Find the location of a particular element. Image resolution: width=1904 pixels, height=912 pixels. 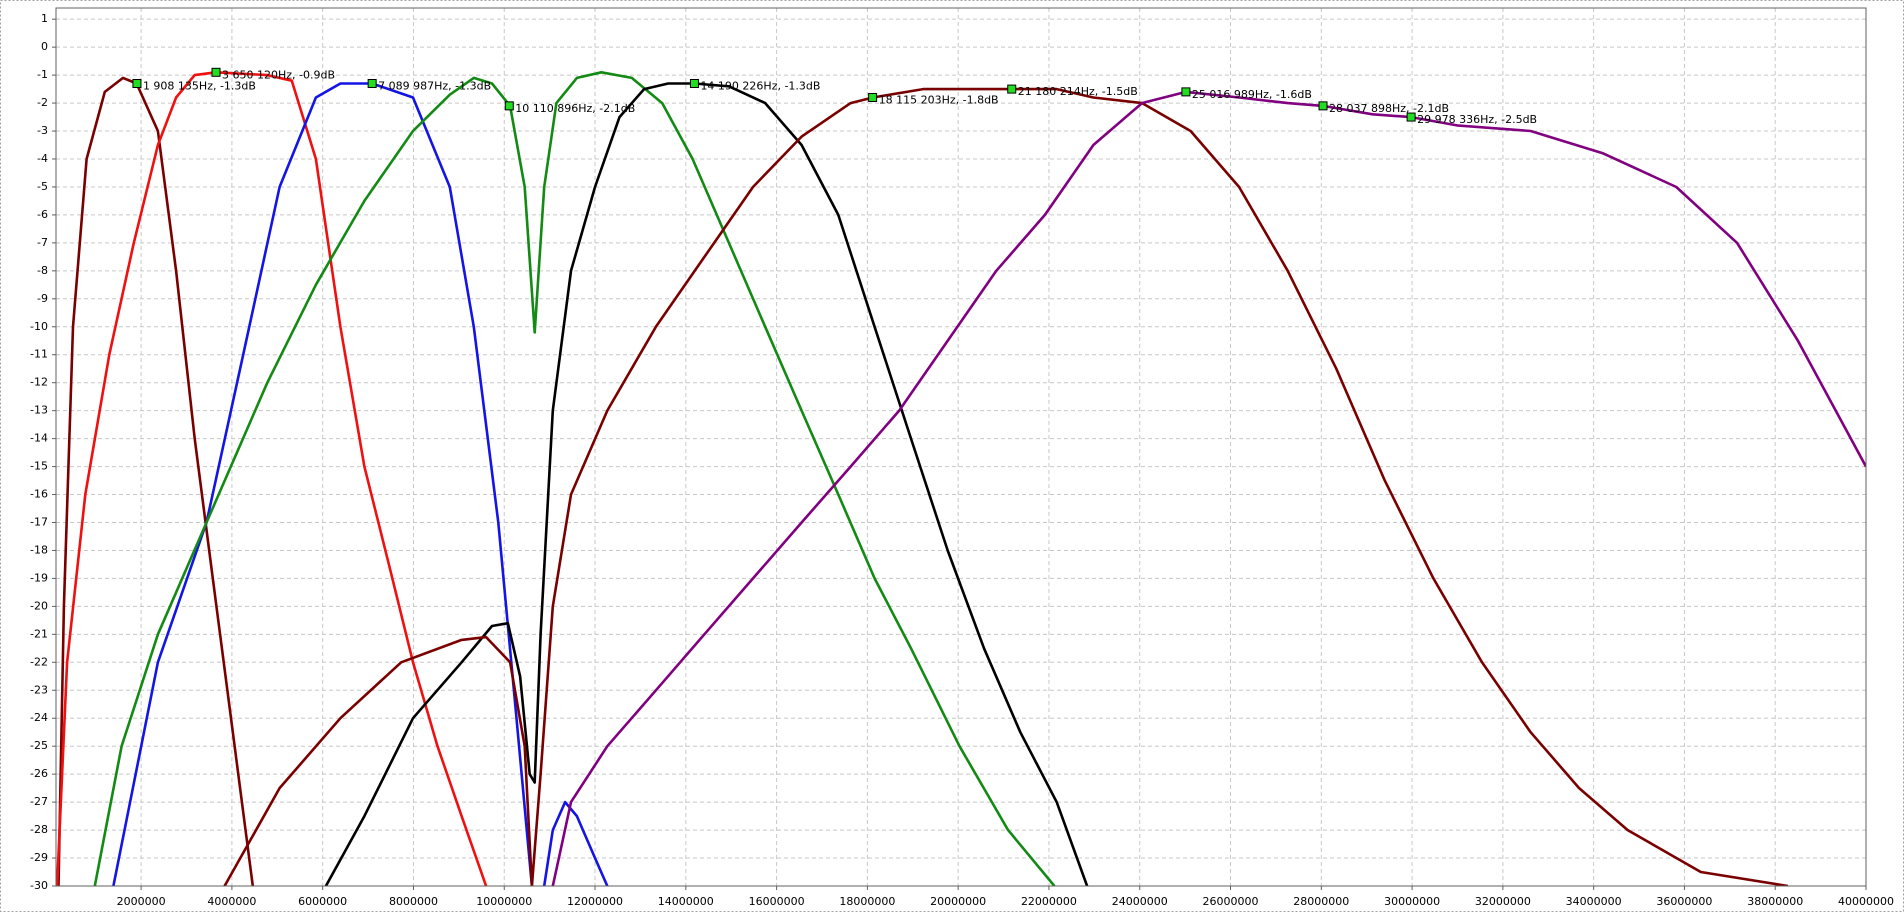

y-tick-label: -12 is located at coordinates (39, 382).